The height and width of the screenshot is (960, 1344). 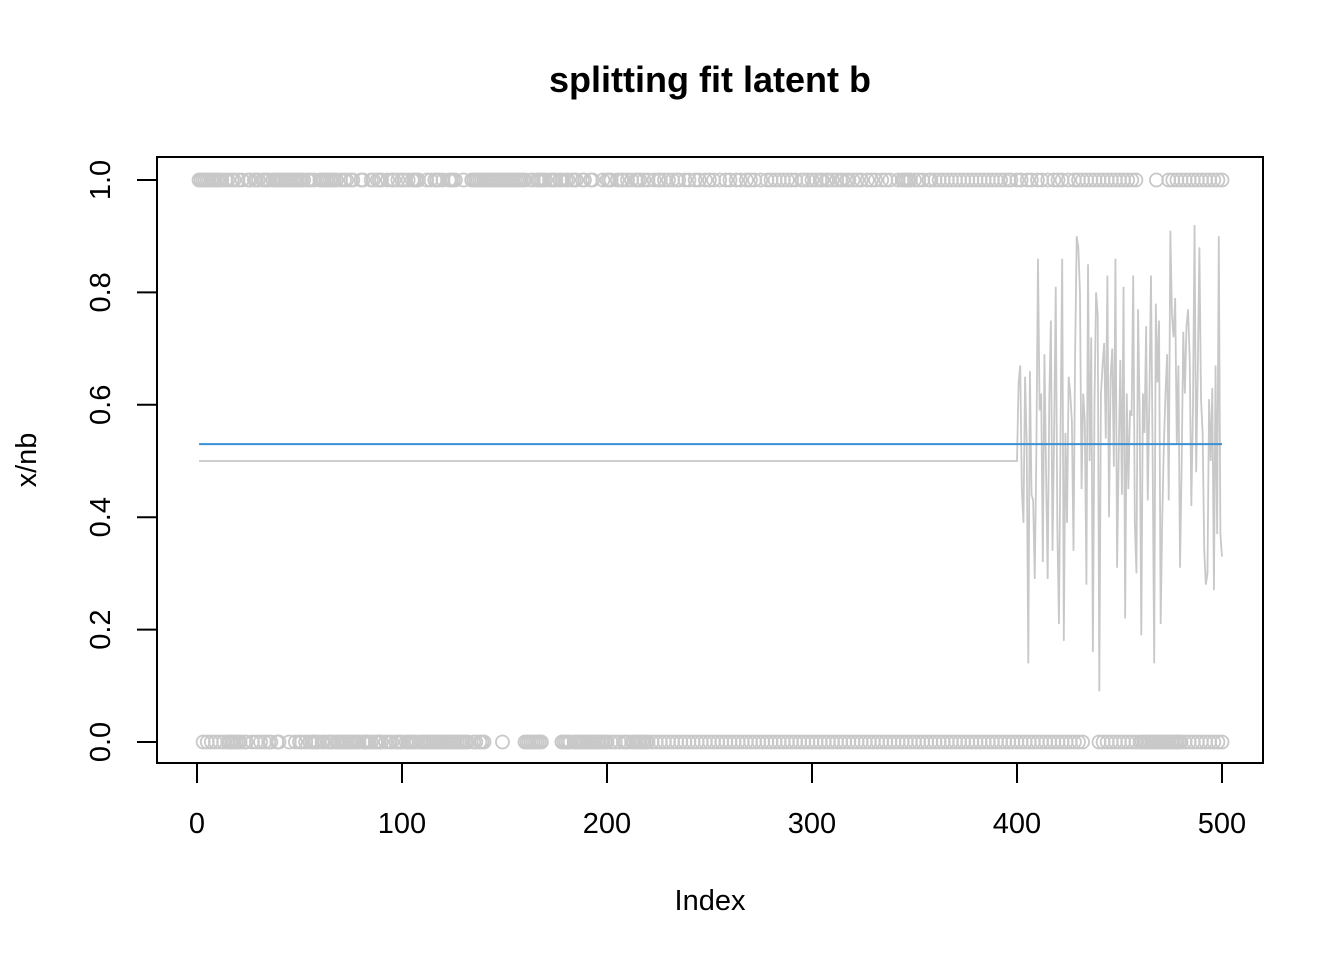 I want to click on x-axis-label: Index, so click(x=710, y=901).